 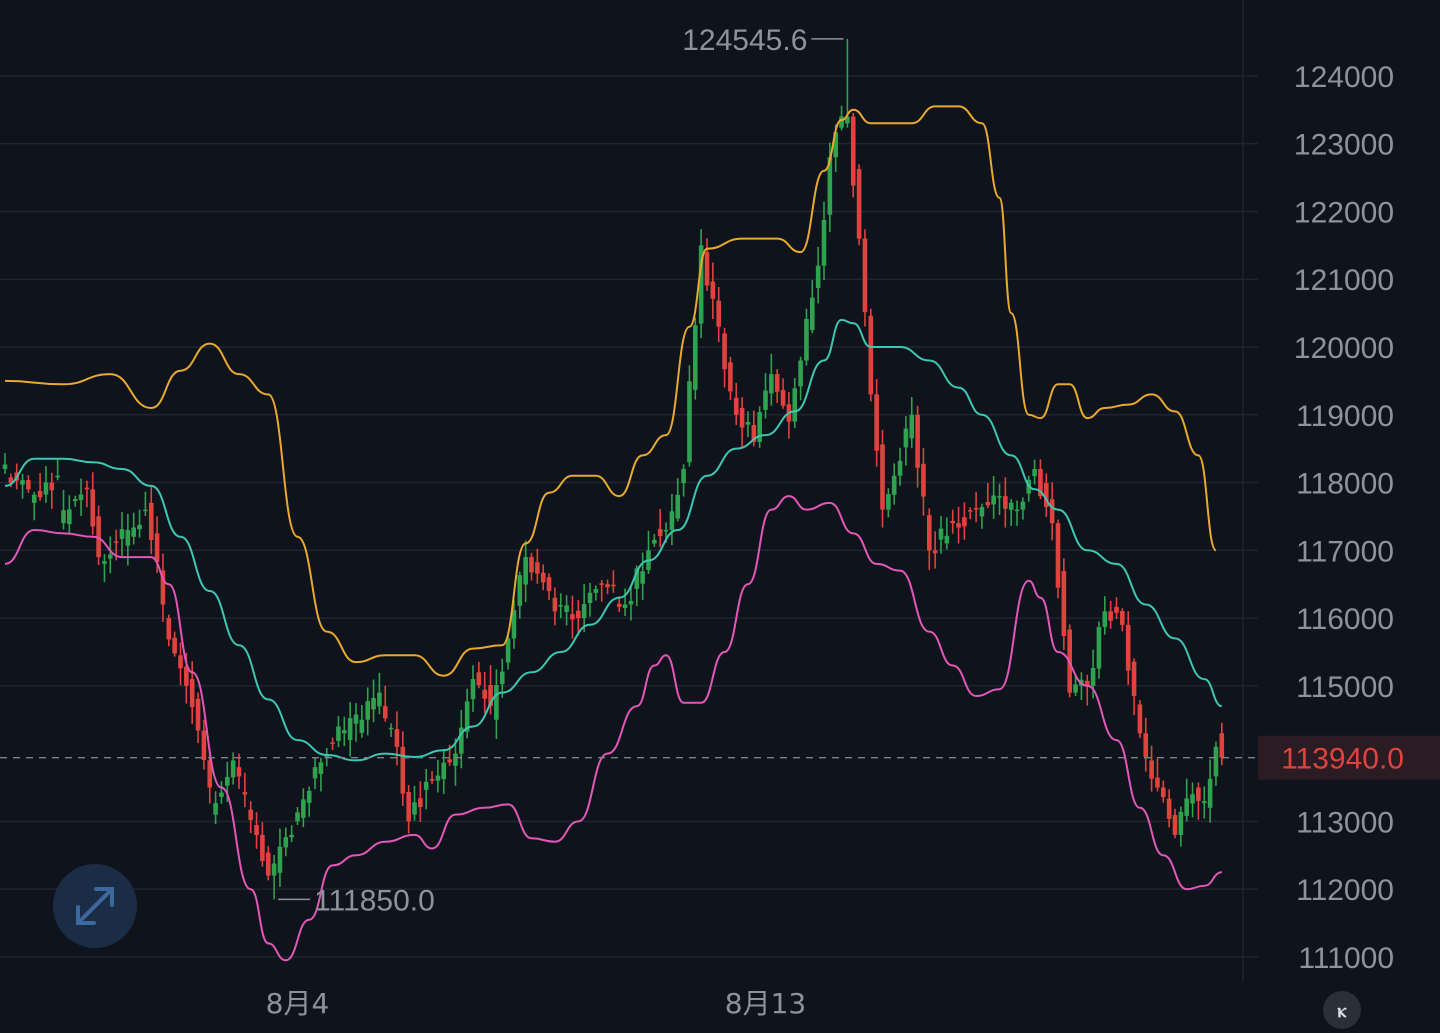 I want to click on k-logo-icon: ⲕ, so click(x=1342, y=1010).